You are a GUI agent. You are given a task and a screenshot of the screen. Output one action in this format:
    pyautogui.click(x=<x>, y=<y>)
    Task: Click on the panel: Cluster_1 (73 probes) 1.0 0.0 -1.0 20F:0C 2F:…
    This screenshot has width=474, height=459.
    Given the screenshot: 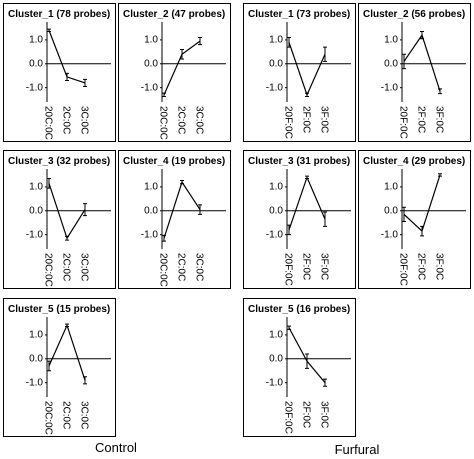 What is the action you would take?
    pyautogui.click(x=299, y=72)
    